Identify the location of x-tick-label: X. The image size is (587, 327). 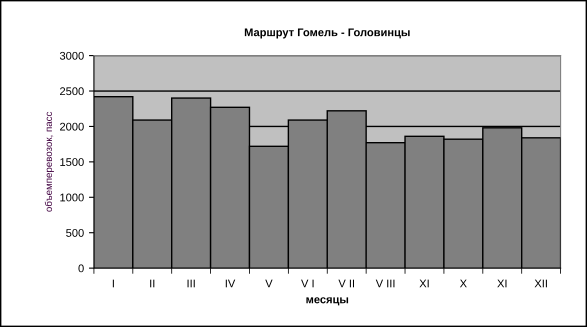
(463, 284).